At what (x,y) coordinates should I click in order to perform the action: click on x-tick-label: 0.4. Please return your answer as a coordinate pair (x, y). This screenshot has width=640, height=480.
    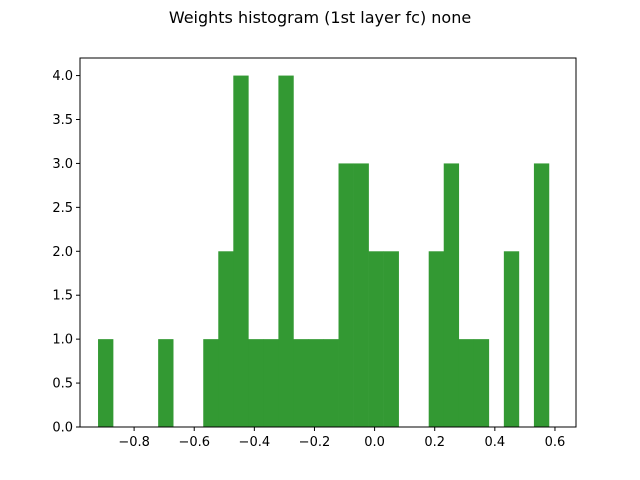
    Looking at the image, I should click on (494, 442).